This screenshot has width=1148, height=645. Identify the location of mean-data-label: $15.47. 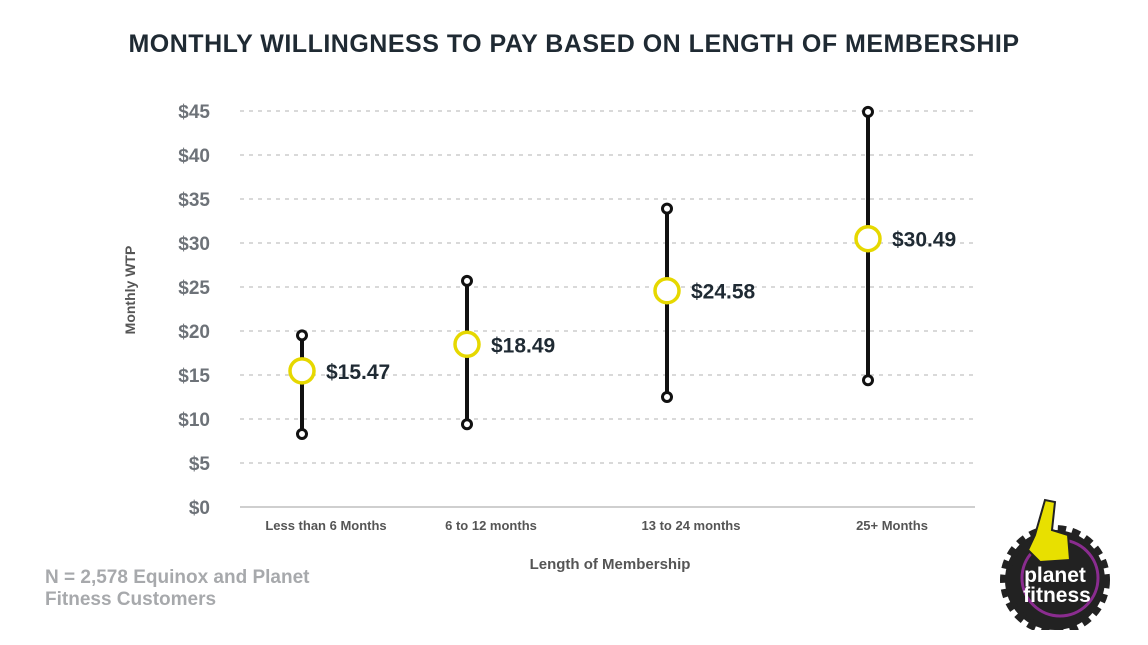
(358, 372).